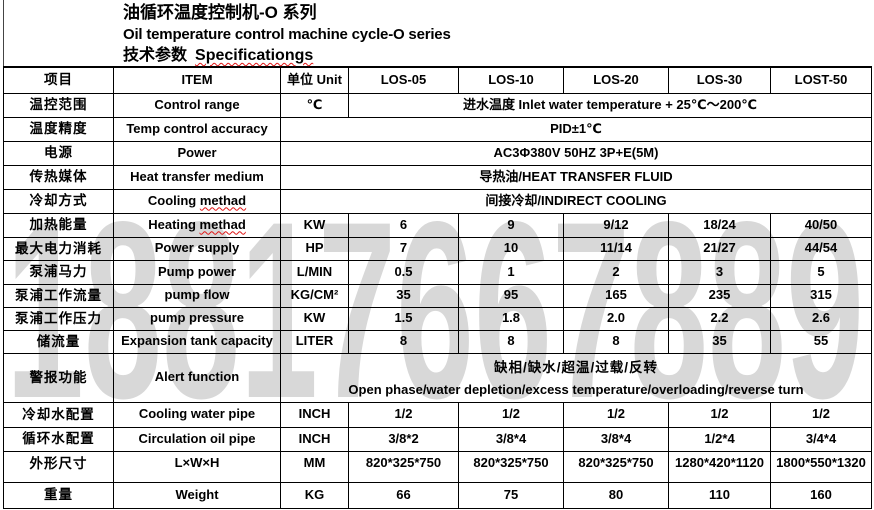  Describe the element at coordinates (314, 272) in the screenshot. I see `unit-cell: L/MIN` at that location.